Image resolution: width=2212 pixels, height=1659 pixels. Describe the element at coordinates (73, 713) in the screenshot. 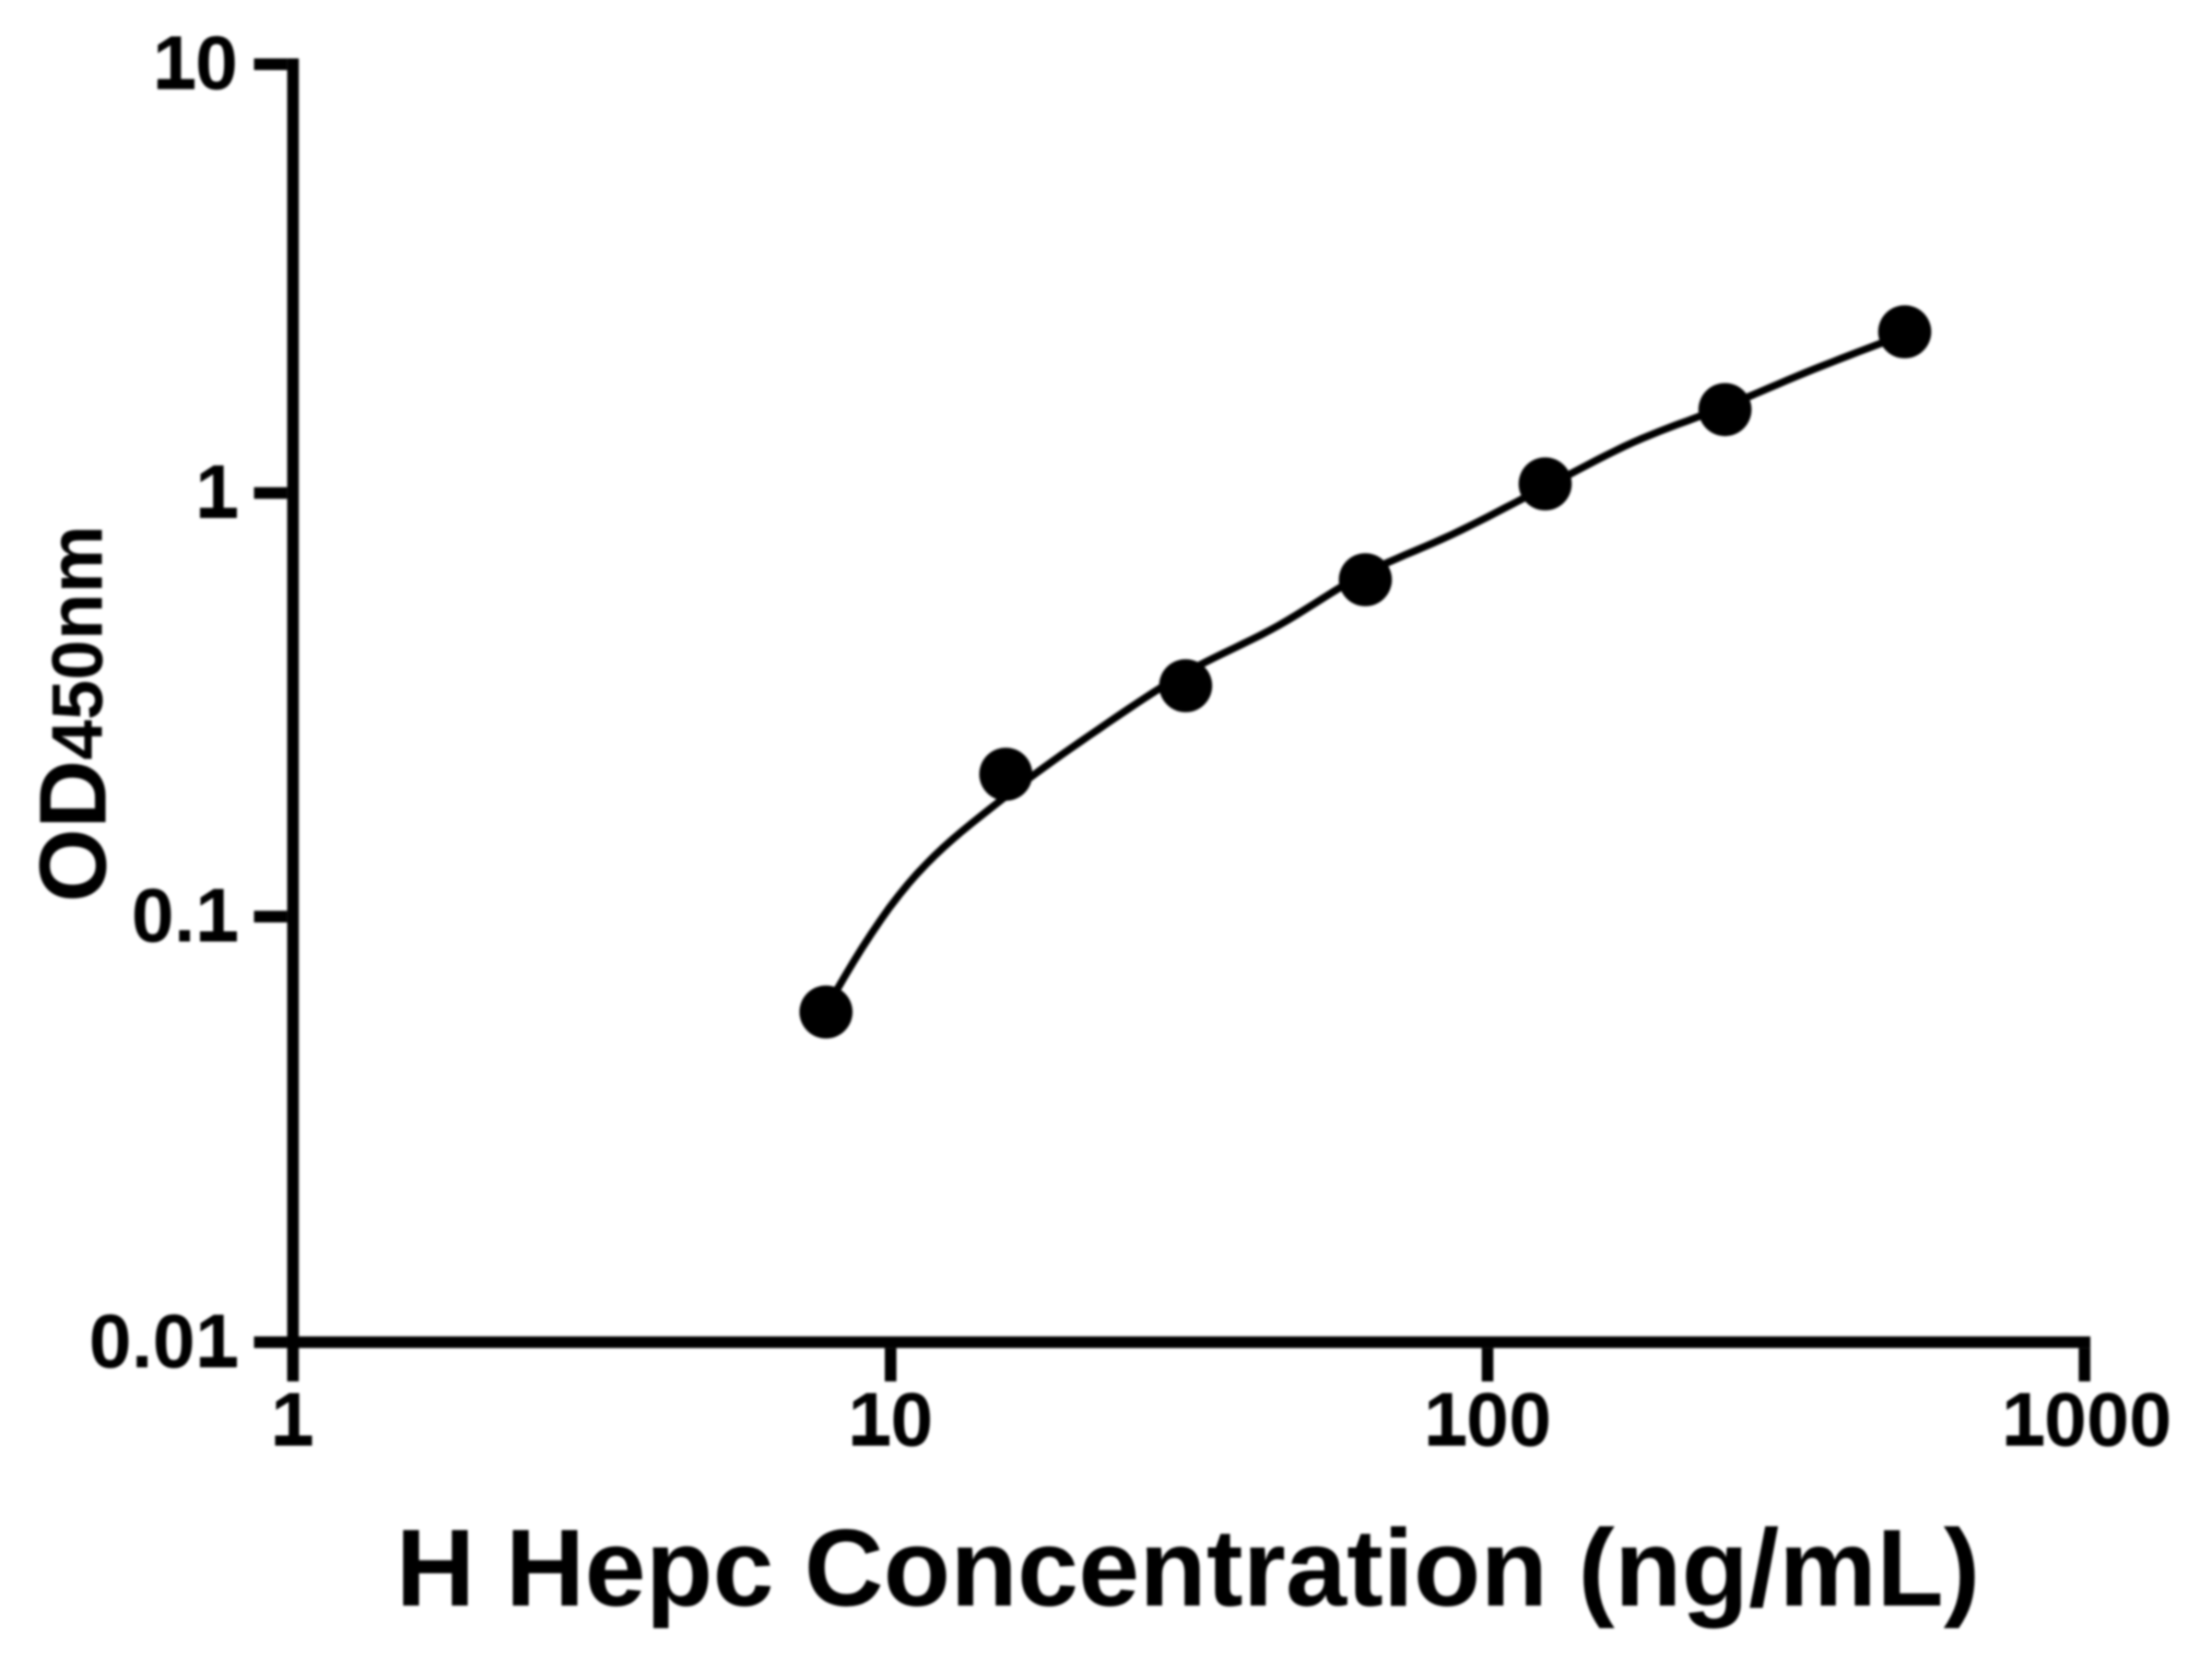

I see `svg-text: OD450nm` at that location.